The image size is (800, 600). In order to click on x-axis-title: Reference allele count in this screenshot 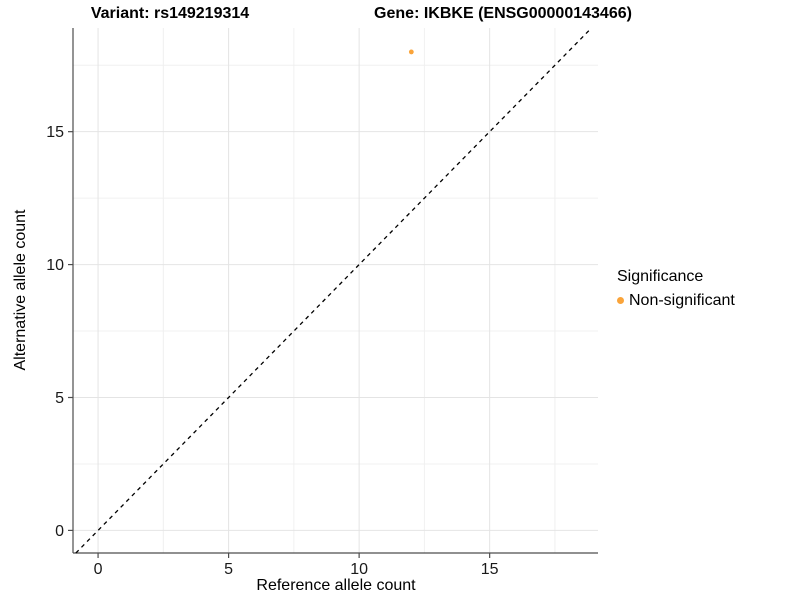, I will do `click(336, 585)`.